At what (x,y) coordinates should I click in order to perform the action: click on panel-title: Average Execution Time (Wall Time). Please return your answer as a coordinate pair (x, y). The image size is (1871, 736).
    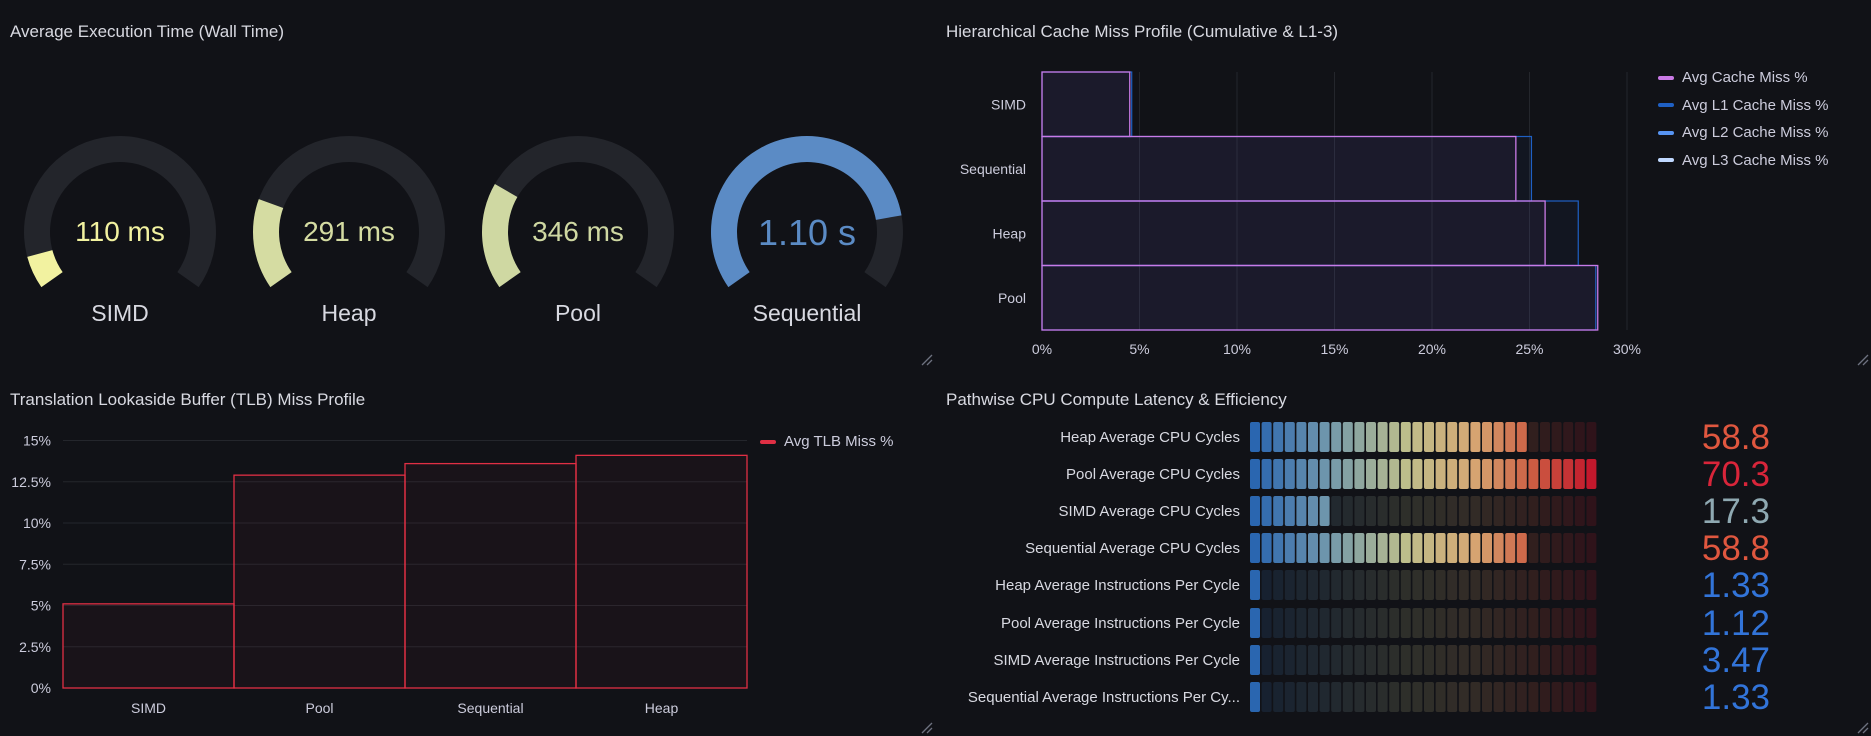
    Looking at the image, I should click on (147, 31).